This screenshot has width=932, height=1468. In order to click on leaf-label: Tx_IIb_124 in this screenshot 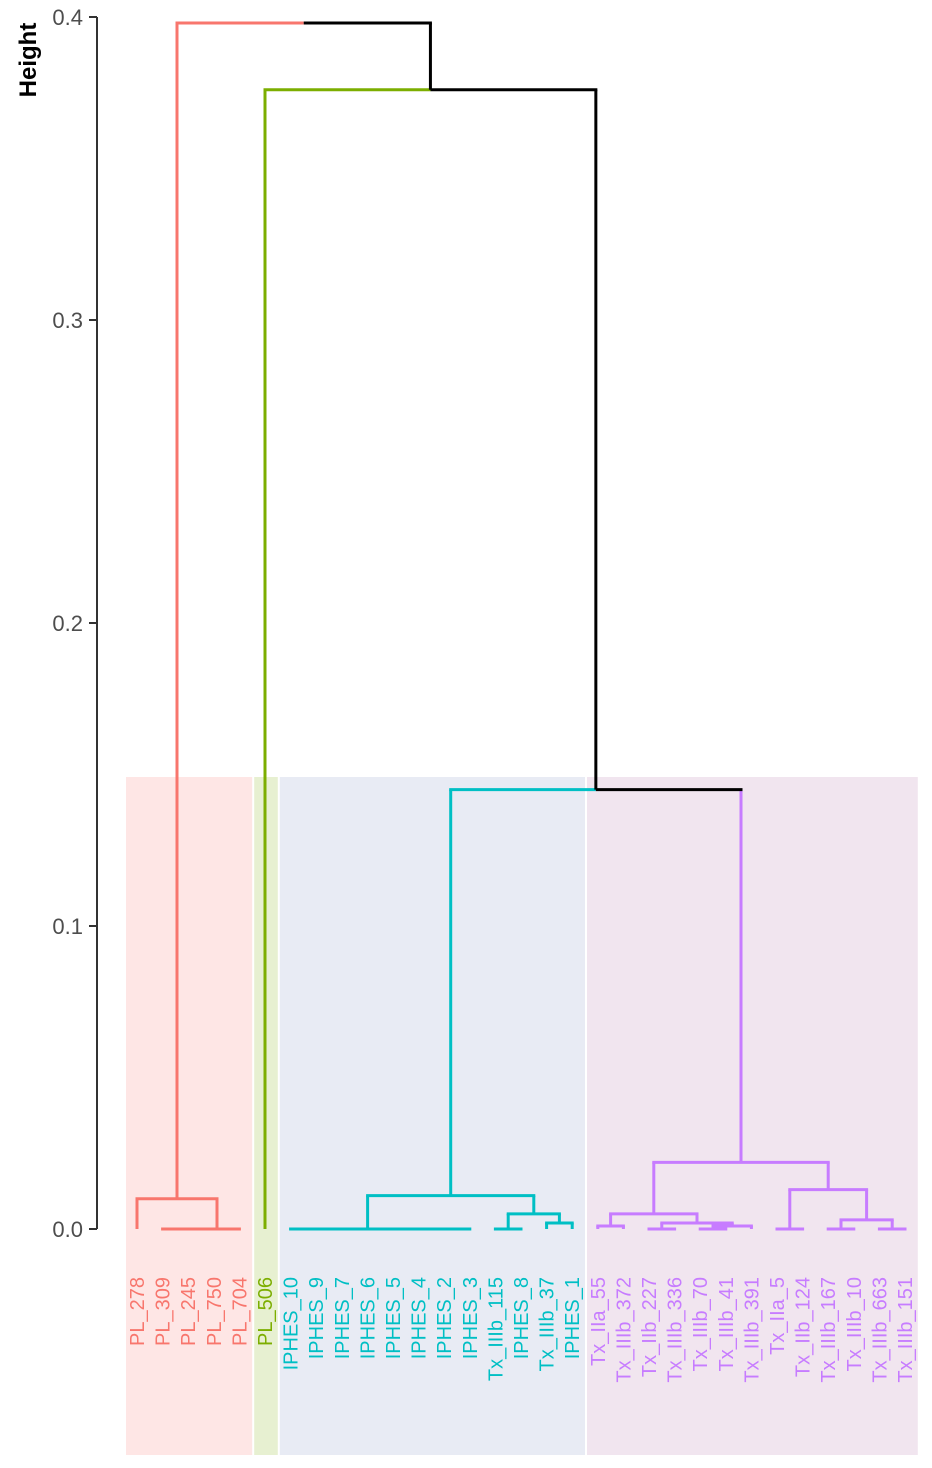, I will do `click(804, 1327)`.